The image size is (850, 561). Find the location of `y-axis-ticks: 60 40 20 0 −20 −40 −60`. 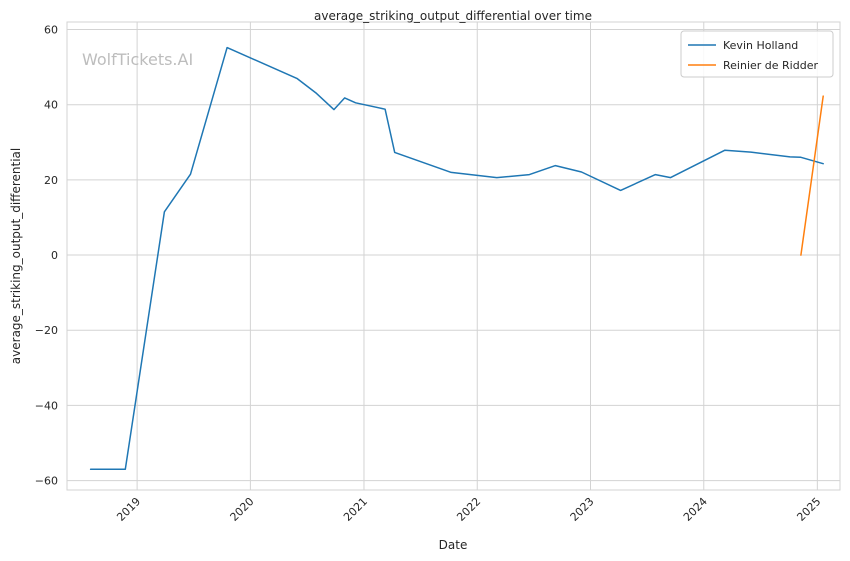

y-axis-ticks: 60 40 20 0 −20 −40 −60 is located at coordinates (46, 256).